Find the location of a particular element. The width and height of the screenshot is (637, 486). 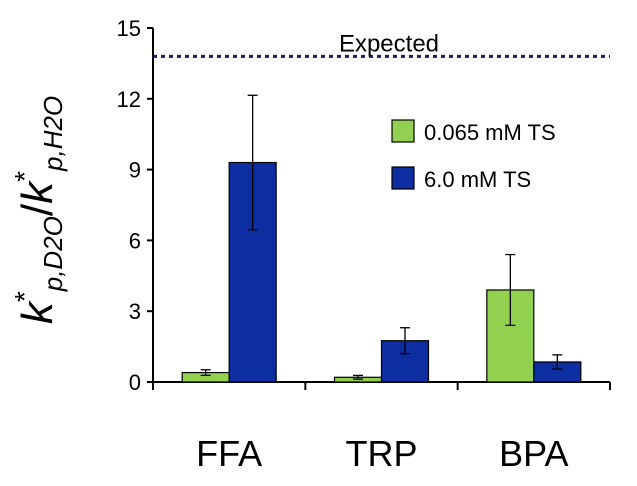

expected-reference: Expected is located at coordinates (381, 44).